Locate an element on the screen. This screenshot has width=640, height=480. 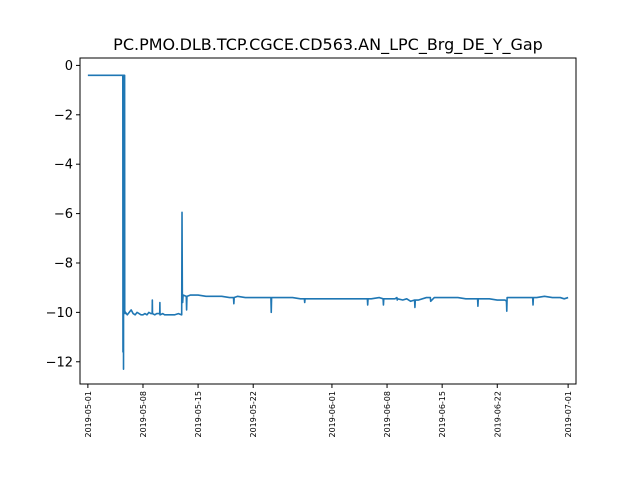
y-tick-label: −8 is located at coordinates (63, 263).